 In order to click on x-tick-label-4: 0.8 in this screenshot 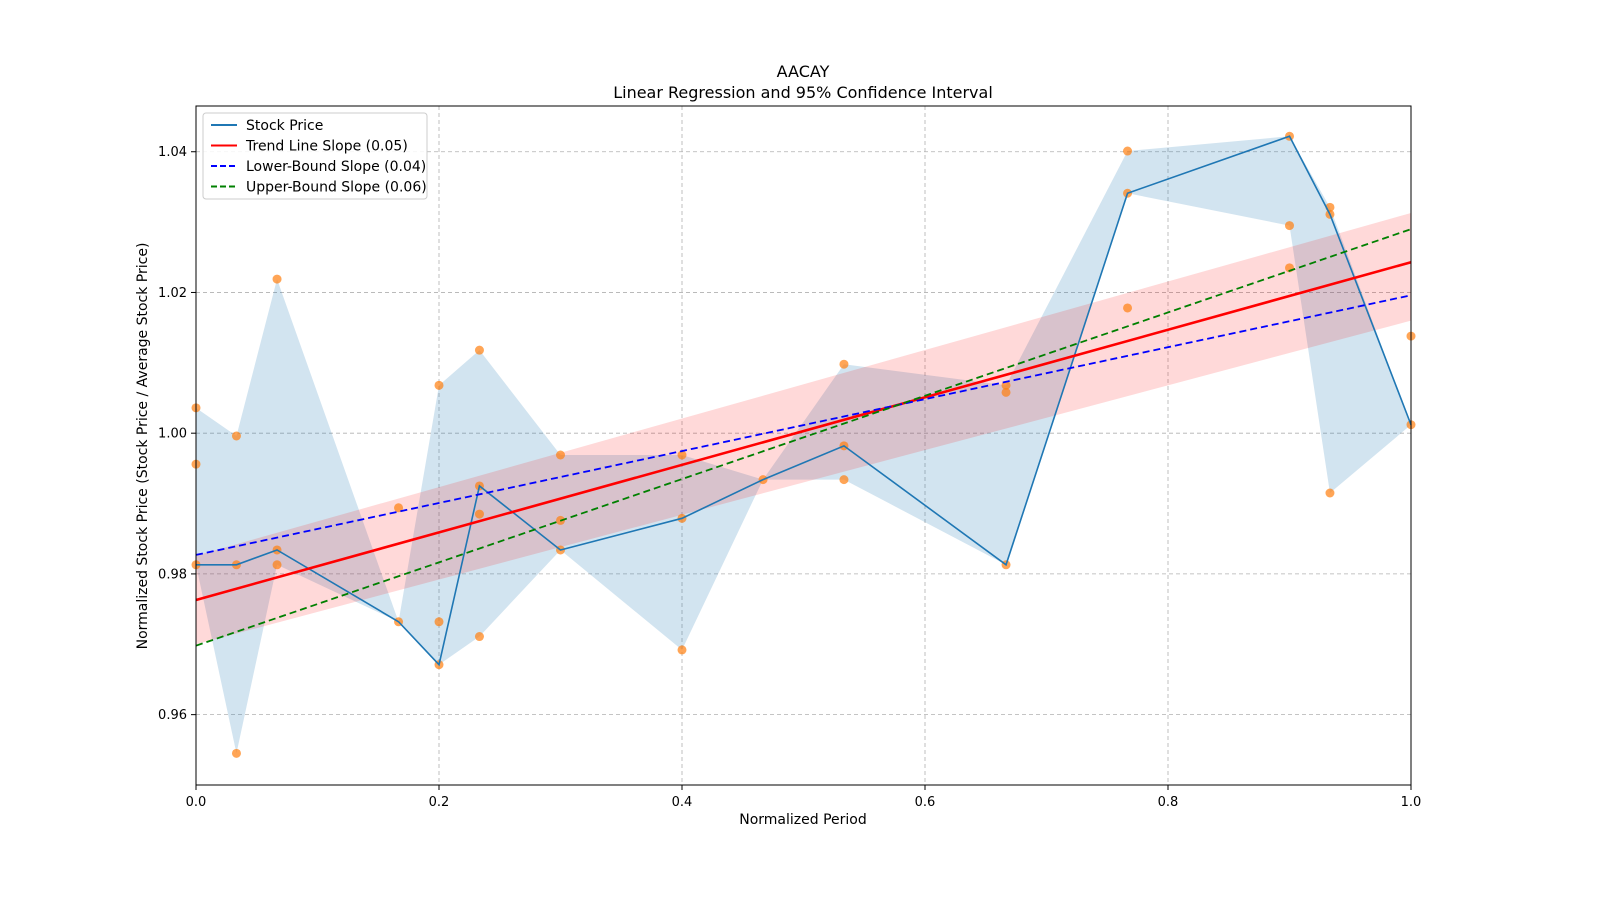, I will do `click(1168, 802)`.